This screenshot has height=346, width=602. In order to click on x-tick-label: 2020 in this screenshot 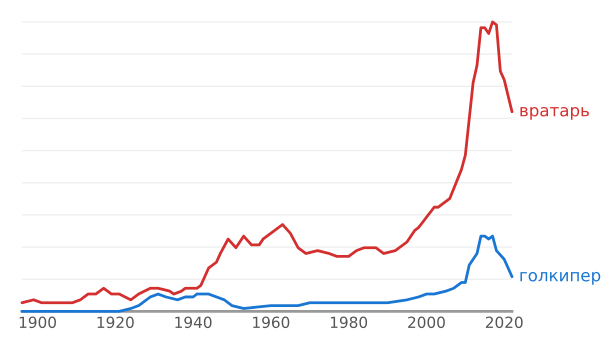, I will do `click(504, 322)`.